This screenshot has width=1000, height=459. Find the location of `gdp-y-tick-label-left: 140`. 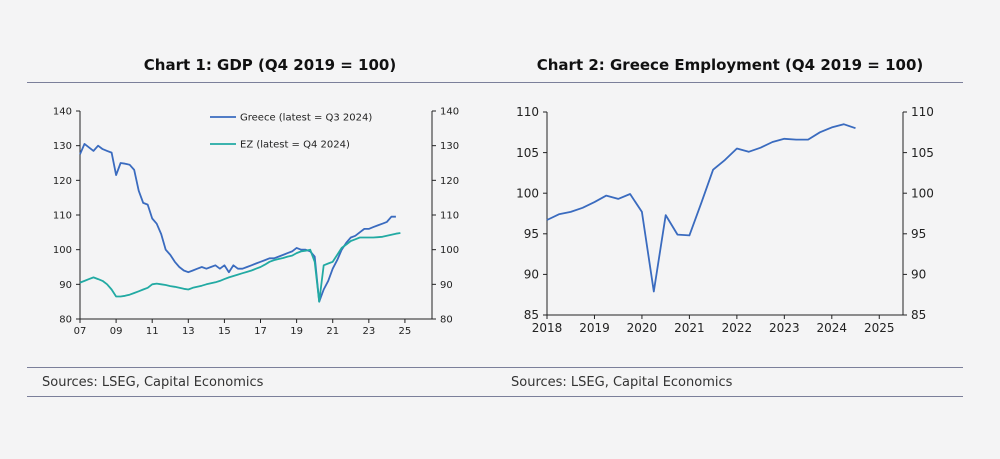

gdp-y-tick-label-left: 140 is located at coordinates (62, 112).